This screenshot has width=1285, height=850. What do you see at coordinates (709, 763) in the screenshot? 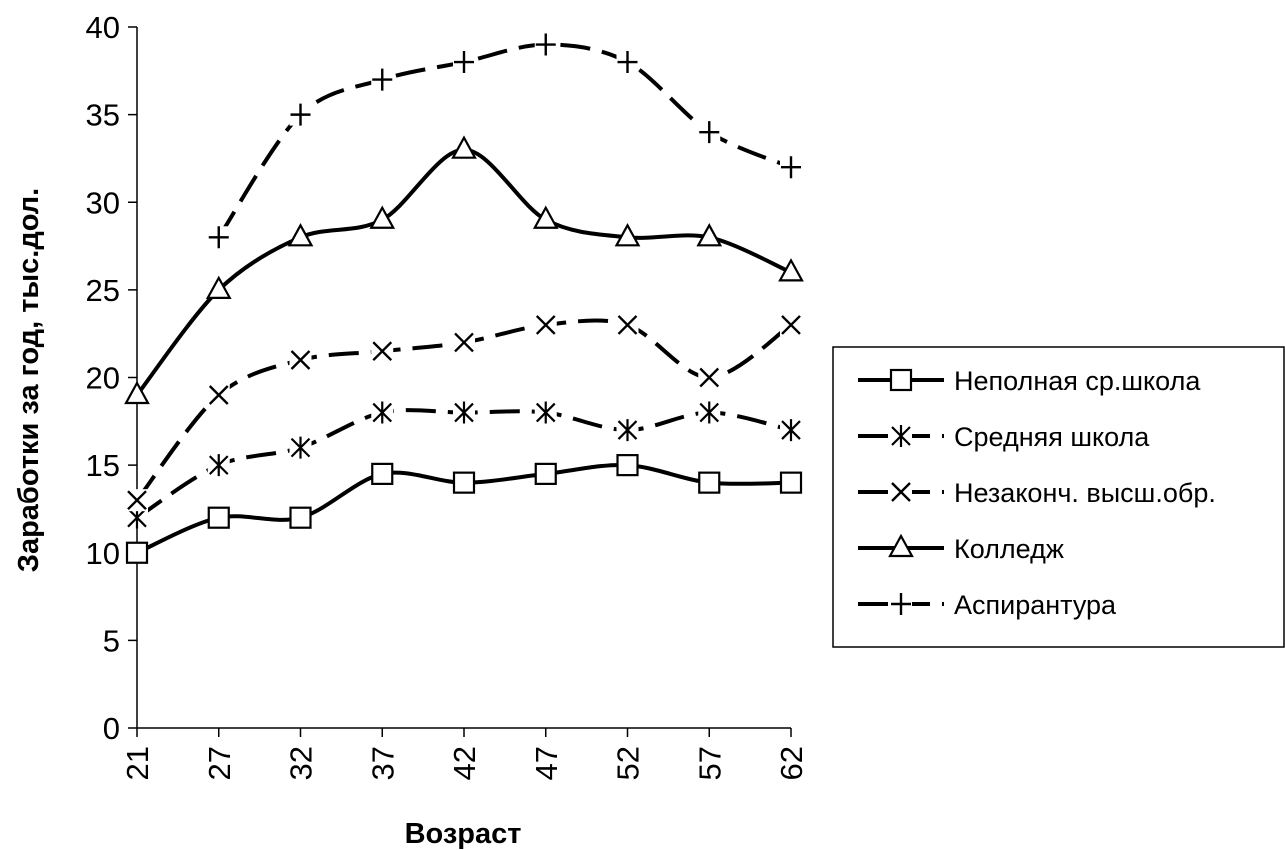
I see `x-tick-label: 57` at bounding box center [709, 763].